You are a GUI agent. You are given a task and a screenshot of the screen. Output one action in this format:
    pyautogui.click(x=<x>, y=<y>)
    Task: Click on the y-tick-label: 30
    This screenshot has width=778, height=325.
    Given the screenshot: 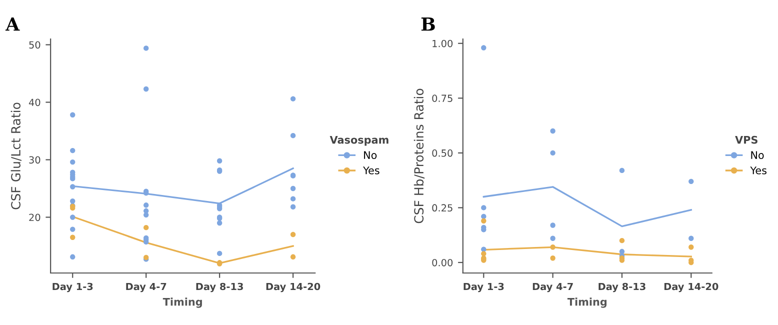 What is the action you would take?
    pyautogui.click(x=34, y=160)
    